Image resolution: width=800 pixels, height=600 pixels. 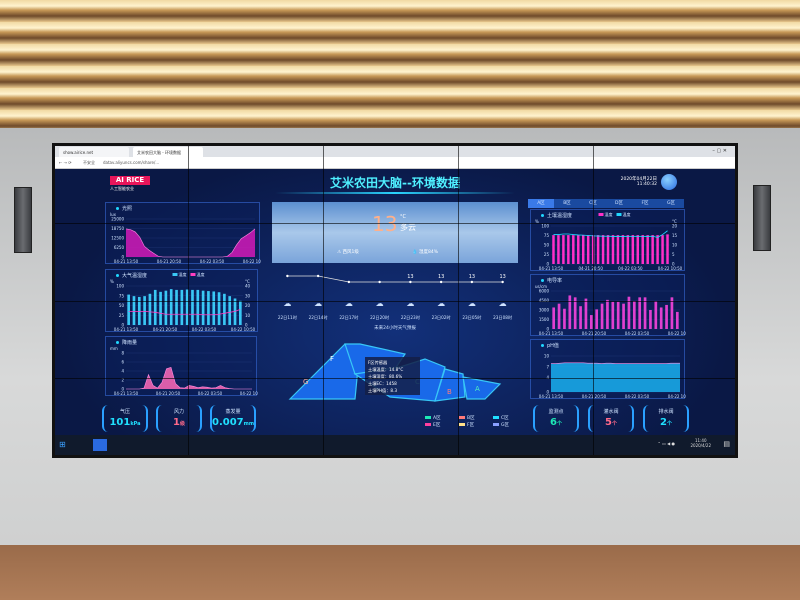 What do you see at coordinates (168, 393) in the screenshot?
I see `x-tick-label: 04-21 20:50` at bounding box center [168, 393].